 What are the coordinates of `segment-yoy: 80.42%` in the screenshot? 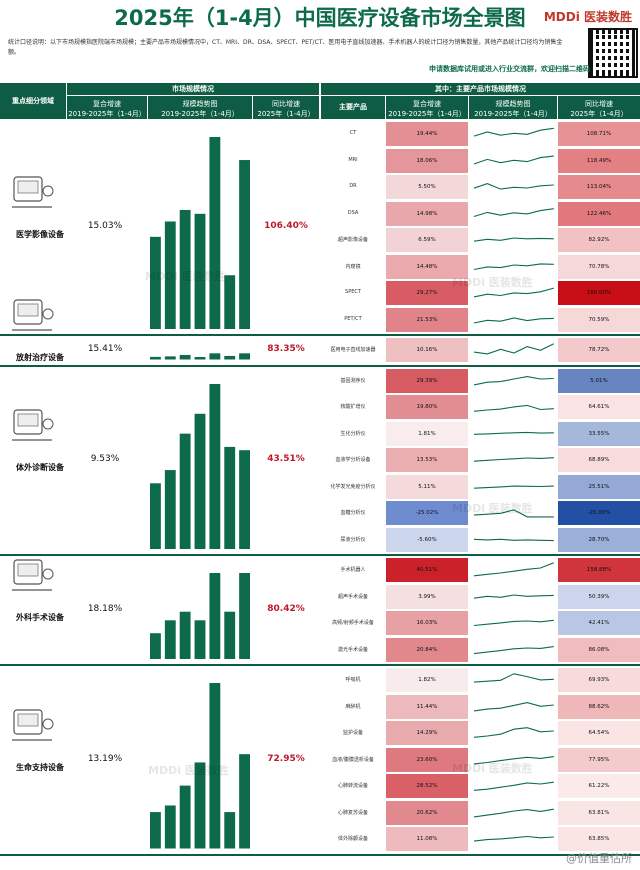 It's located at (286, 609).